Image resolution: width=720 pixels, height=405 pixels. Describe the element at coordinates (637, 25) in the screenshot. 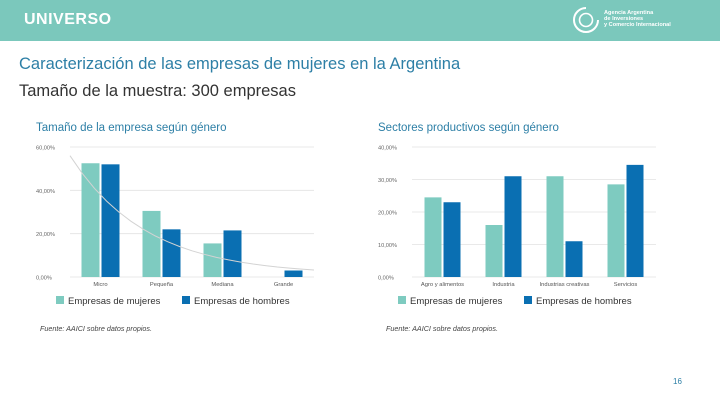

I see `logo-line-3: y Comercio Internacional` at that location.